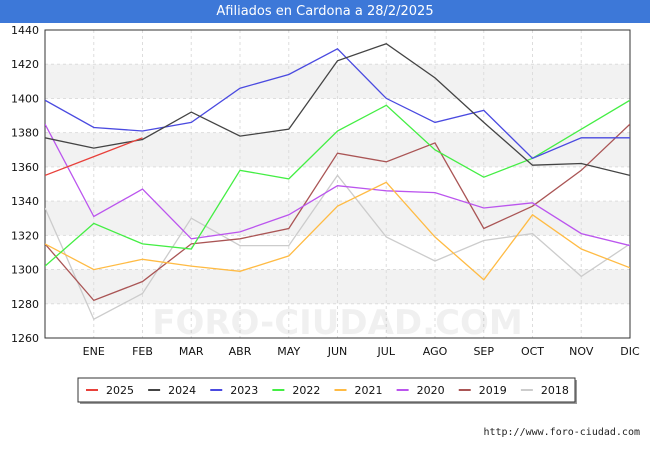  Describe the element at coordinates (555, 390) in the screenshot. I see `legend-label-2018: 2018` at that location.